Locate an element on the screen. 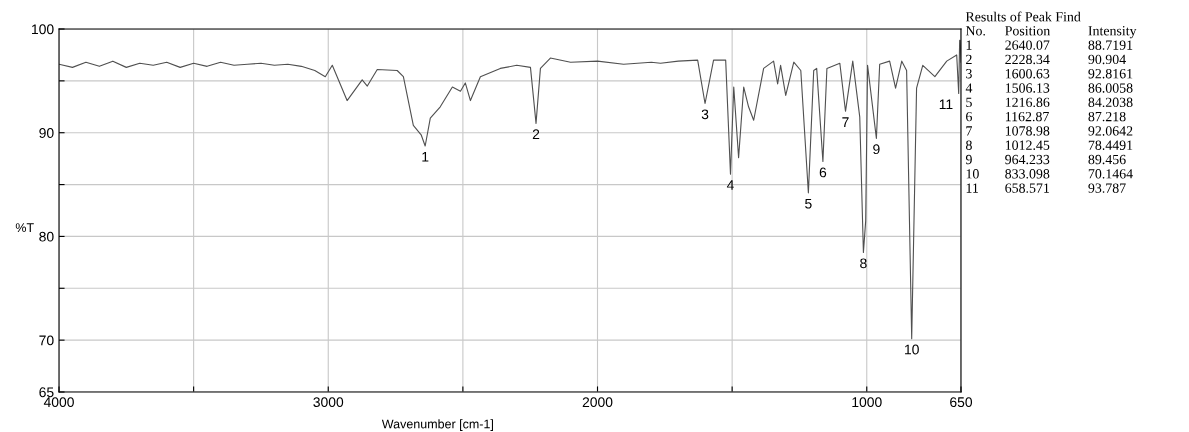  text: 1 is located at coordinates (969, 45).